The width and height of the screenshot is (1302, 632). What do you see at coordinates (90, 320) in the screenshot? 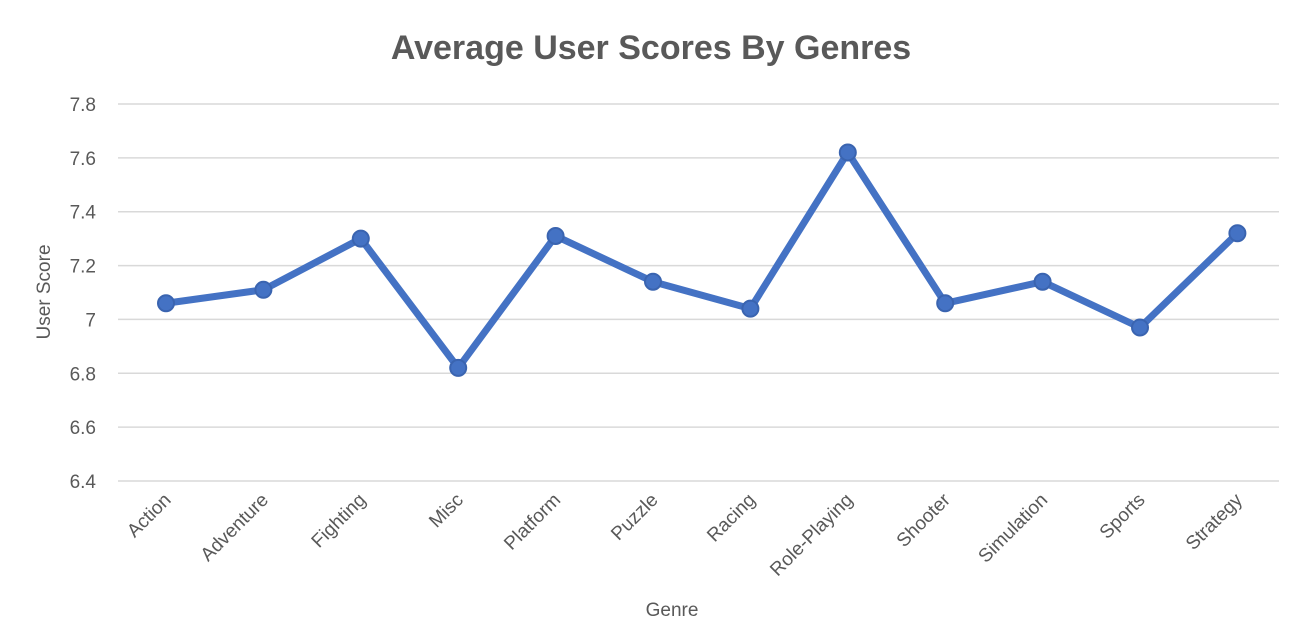
I see `y-tick-label: 7` at bounding box center [90, 320].